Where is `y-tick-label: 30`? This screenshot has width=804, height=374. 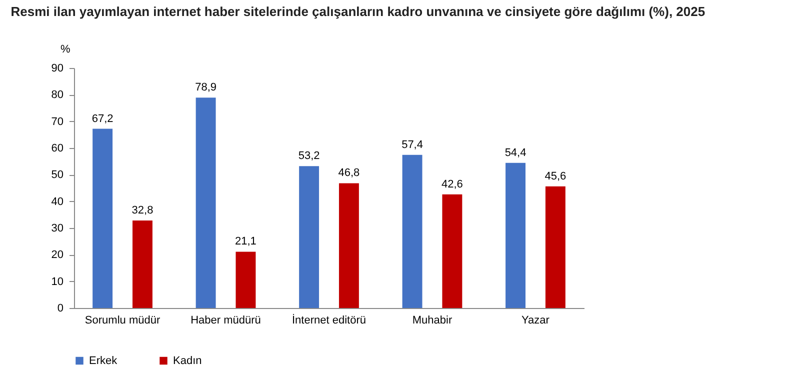
y-tick-label: 30 is located at coordinates (57, 228).